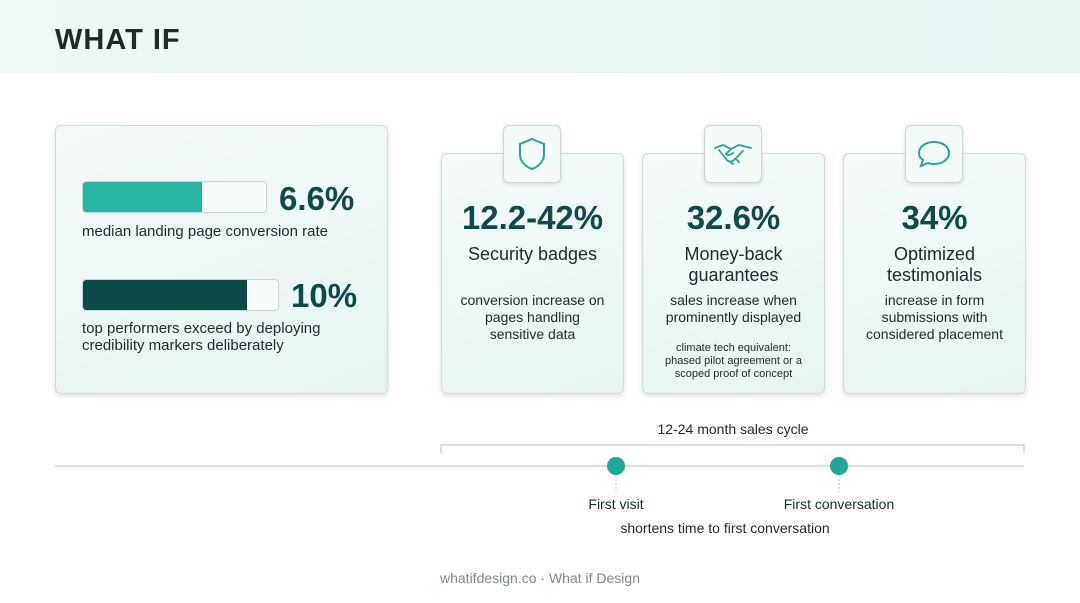 The image size is (1080, 603). Describe the element at coordinates (205, 231) in the screenshot. I see `stat-label: median landing page conversion rate` at that location.